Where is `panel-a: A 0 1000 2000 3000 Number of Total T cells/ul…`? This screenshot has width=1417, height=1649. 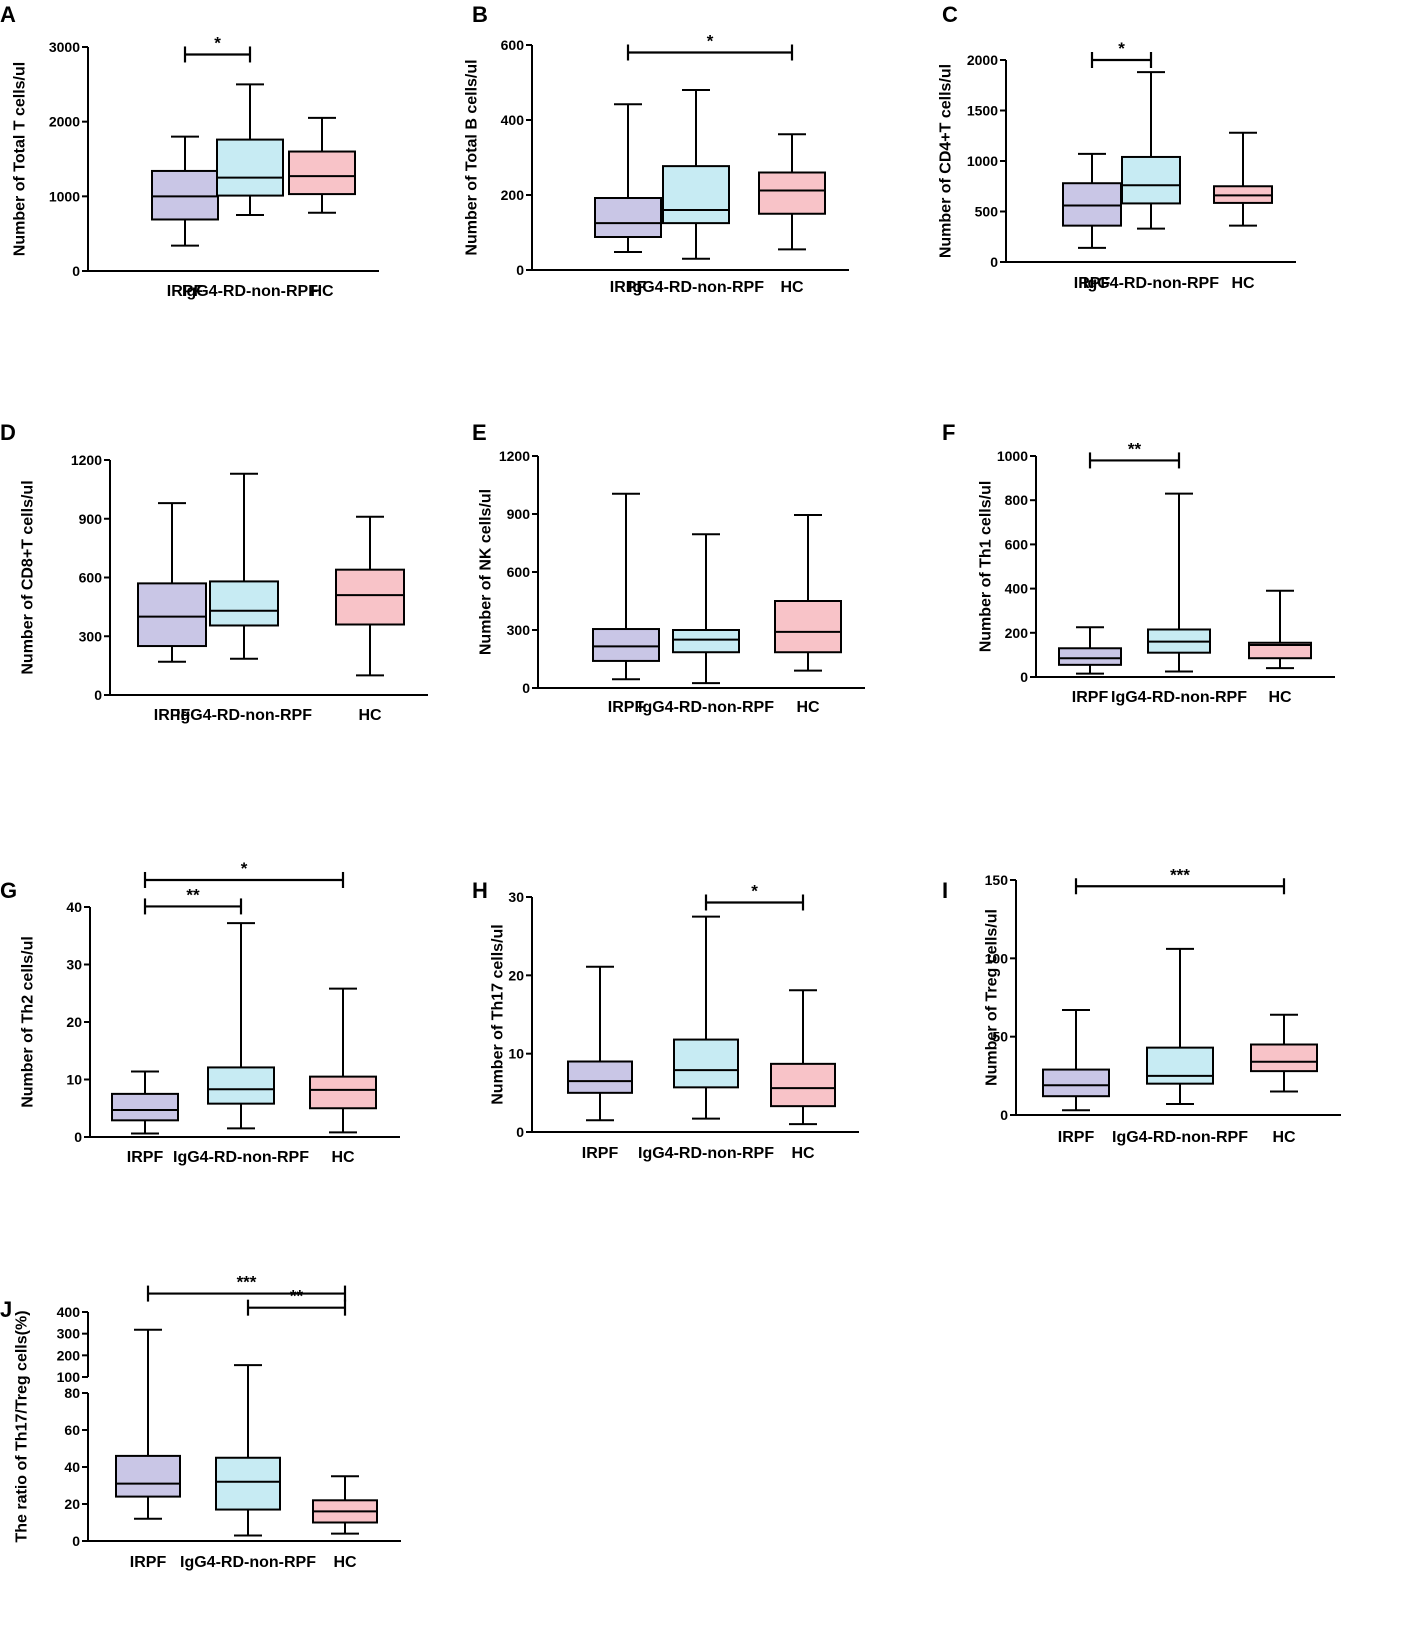 panel-a: A 0 1000 2000 3000 Number of Total T cells/ul… is located at coordinates (189, 151).